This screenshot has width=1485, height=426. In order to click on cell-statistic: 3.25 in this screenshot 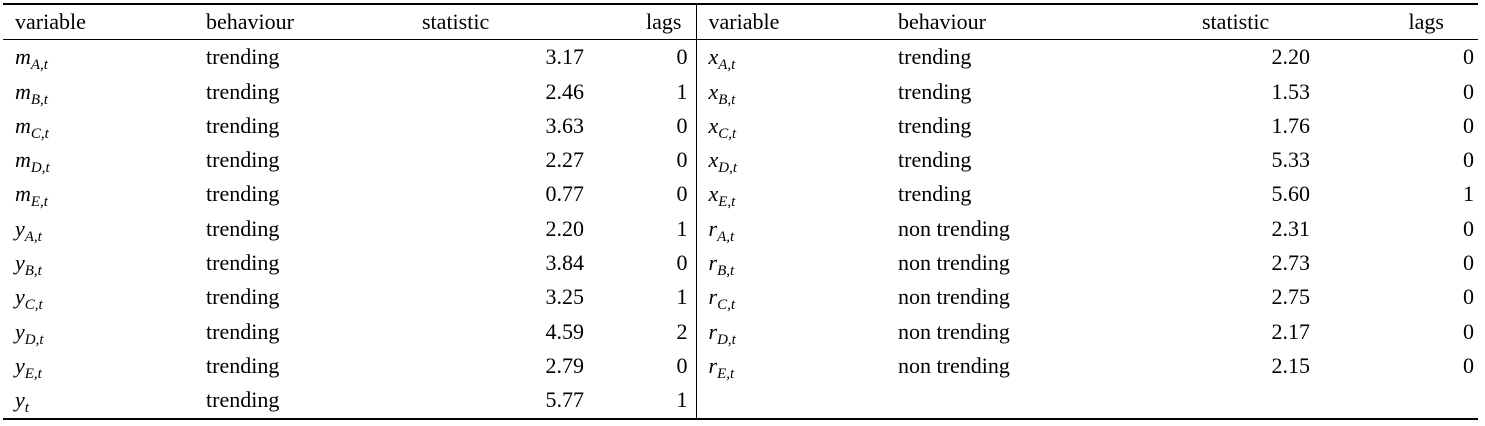, I will do `click(565, 297)`.